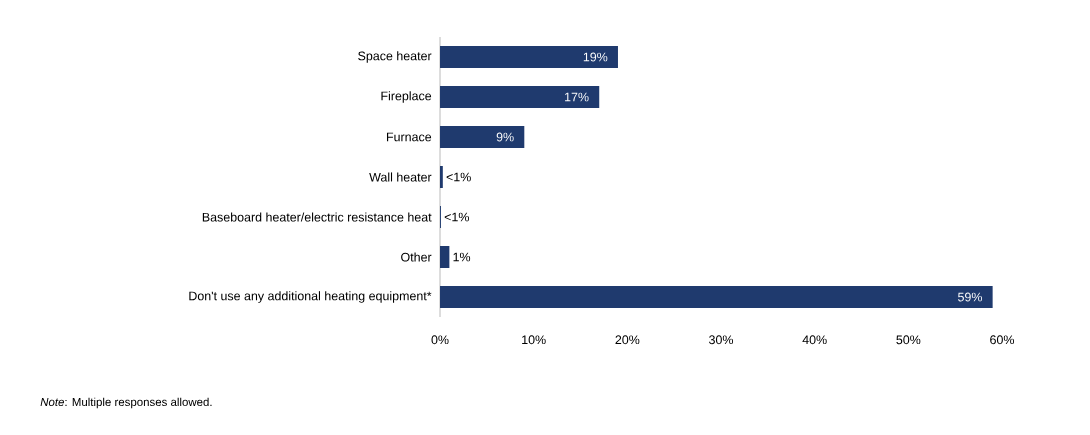 The width and height of the screenshot is (1090, 435). What do you see at coordinates (440, 340) in the screenshot?
I see `x-tick-label: 0%` at bounding box center [440, 340].